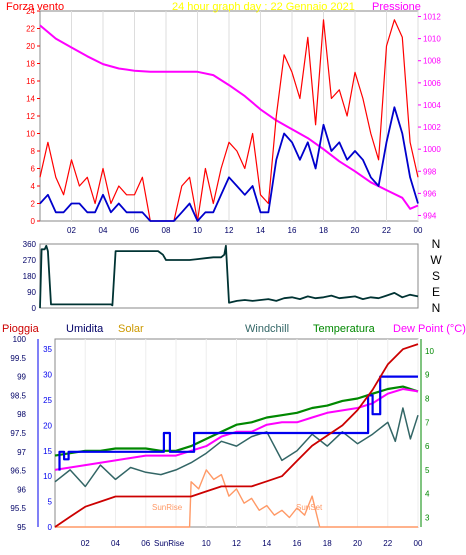 The width and height of the screenshot is (466, 555). I want to click on pressure-axis-tick-label: 996, so click(430, 193).